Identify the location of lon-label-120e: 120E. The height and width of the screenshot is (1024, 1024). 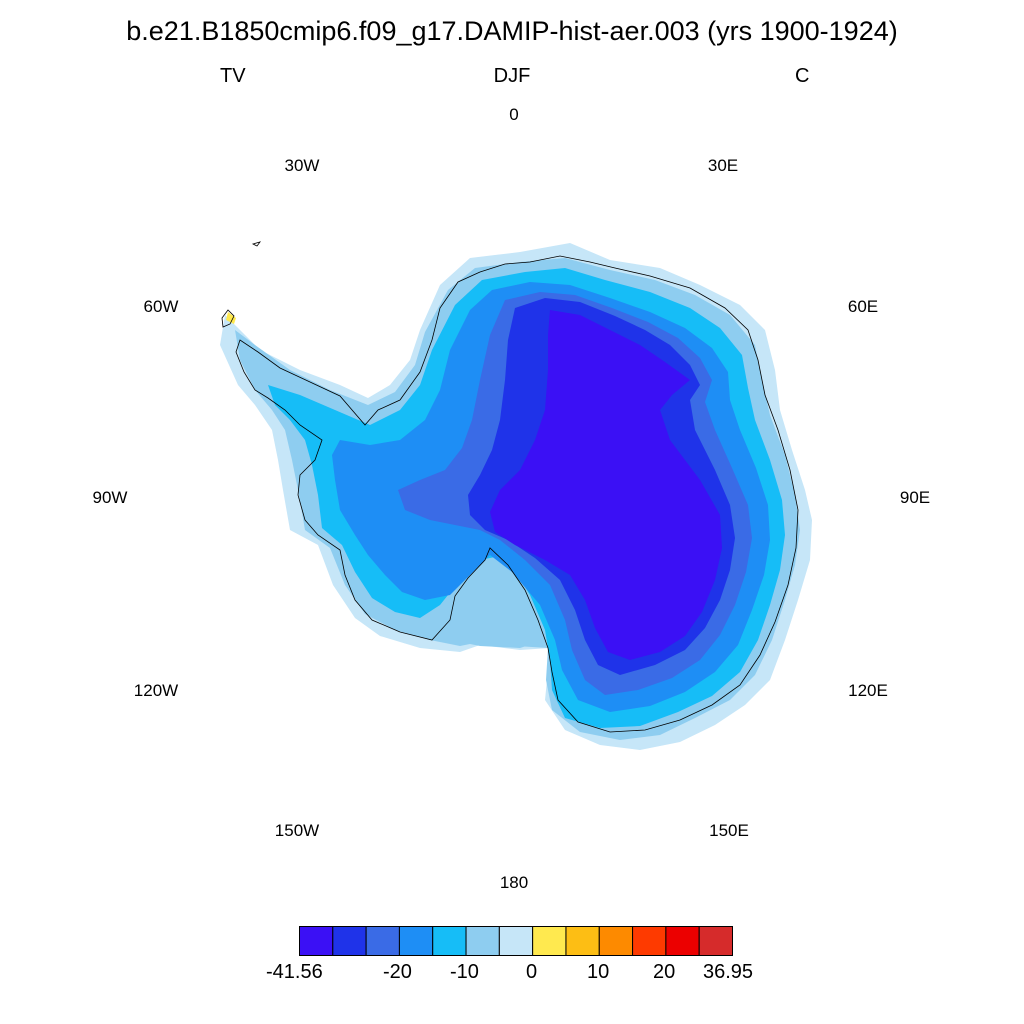
(868, 690).